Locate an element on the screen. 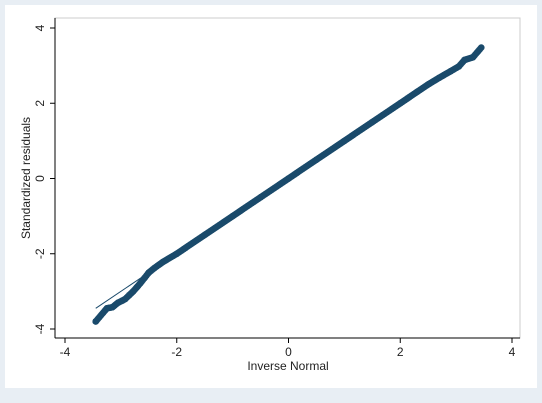 This screenshot has height=403, width=542. y-tick-label: 0 is located at coordinates (40, 178).